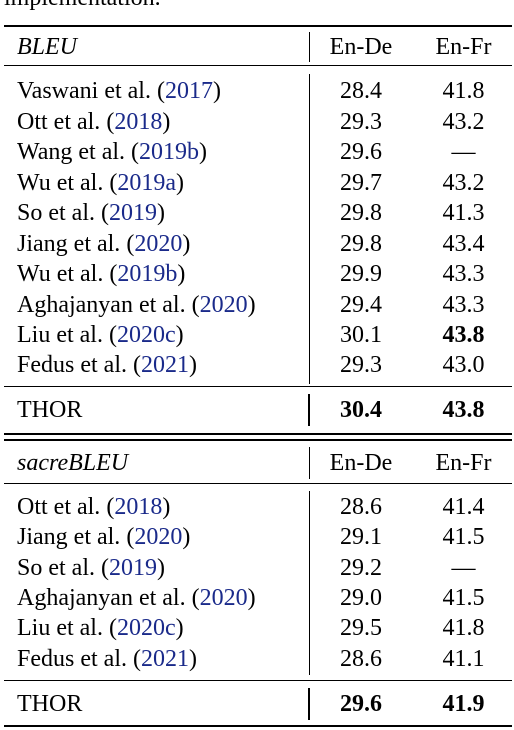  What do you see at coordinates (257, 152) in the screenshot?
I see `table-row: Wang et al. (2019b) 29.6 —` at bounding box center [257, 152].